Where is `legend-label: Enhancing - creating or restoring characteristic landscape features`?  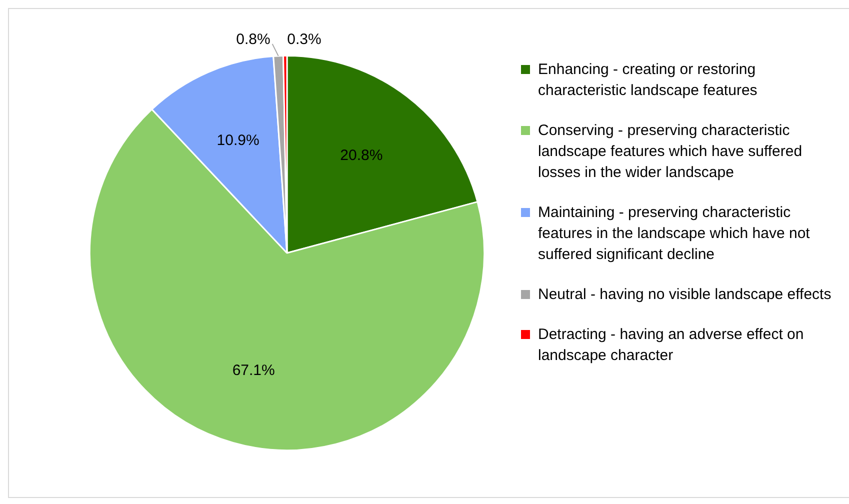 legend-label: Enhancing - creating or restoring characteristic landscape features is located at coordinates (648, 80).